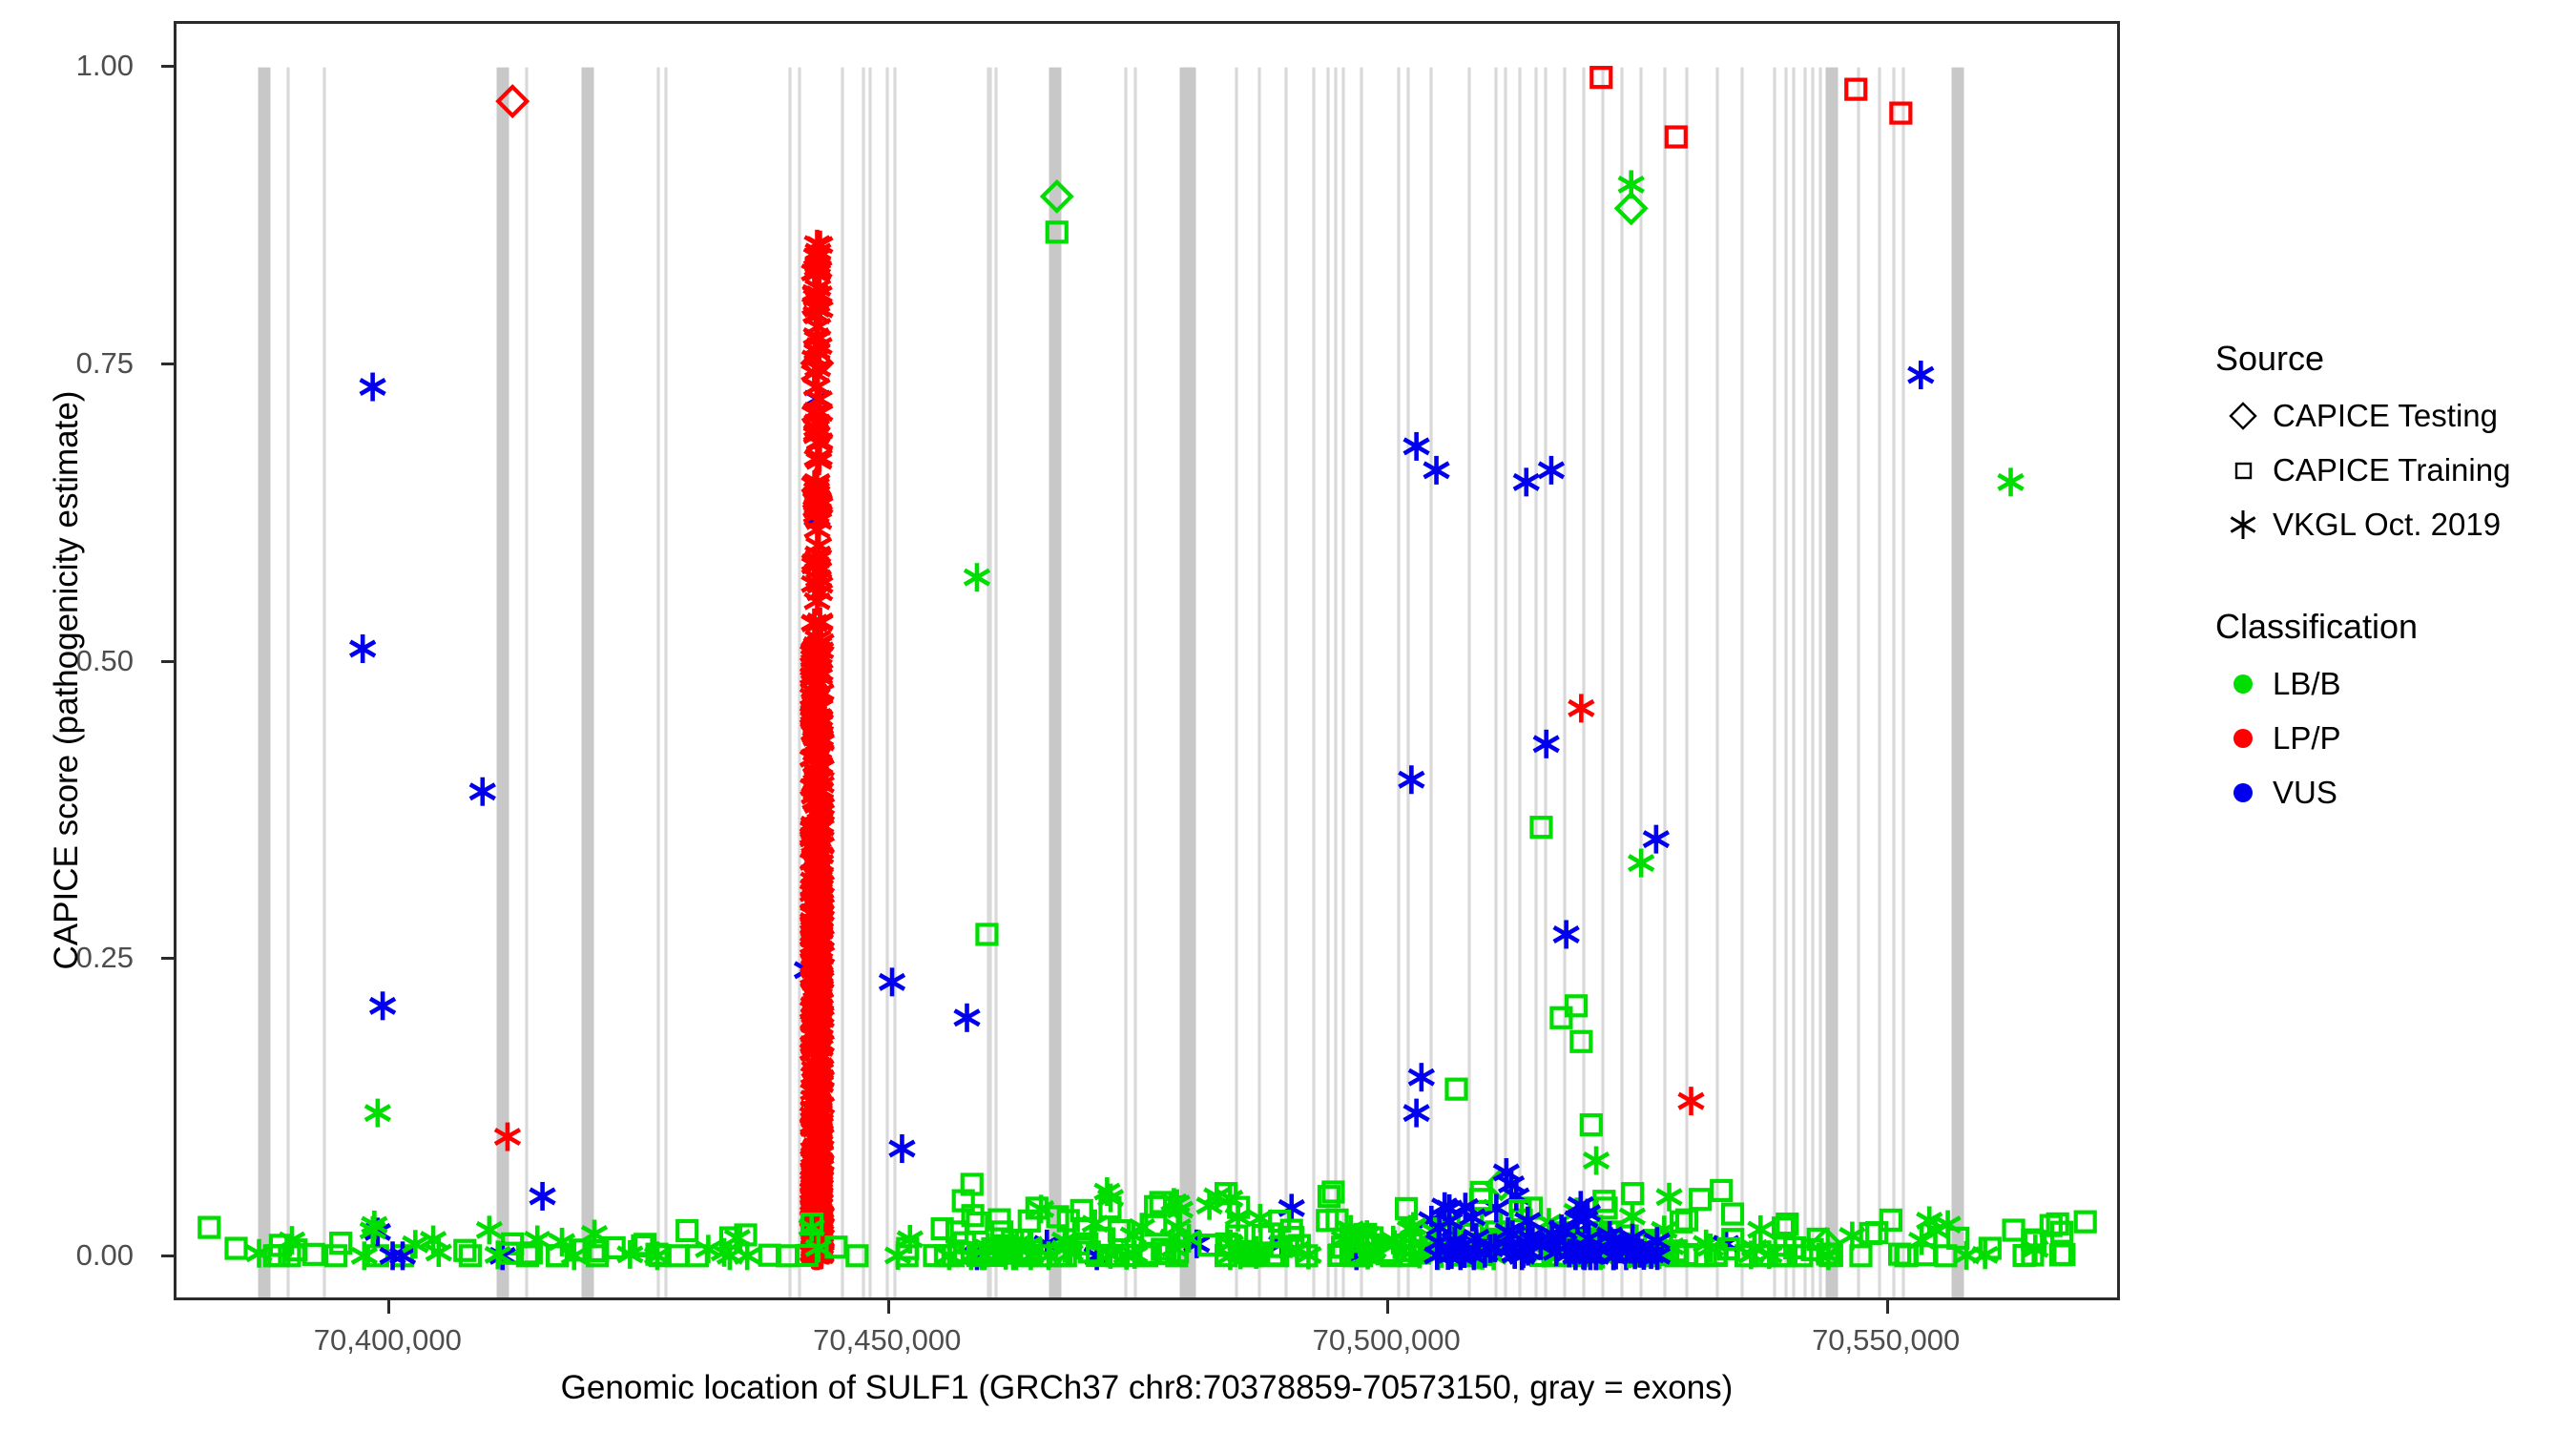 The width and height of the screenshot is (2576, 1431). Describe the element at coordinates (2385, 415) in the screenshot. I see `legend-label-capice-testing: CAPICE Testing` at that location.